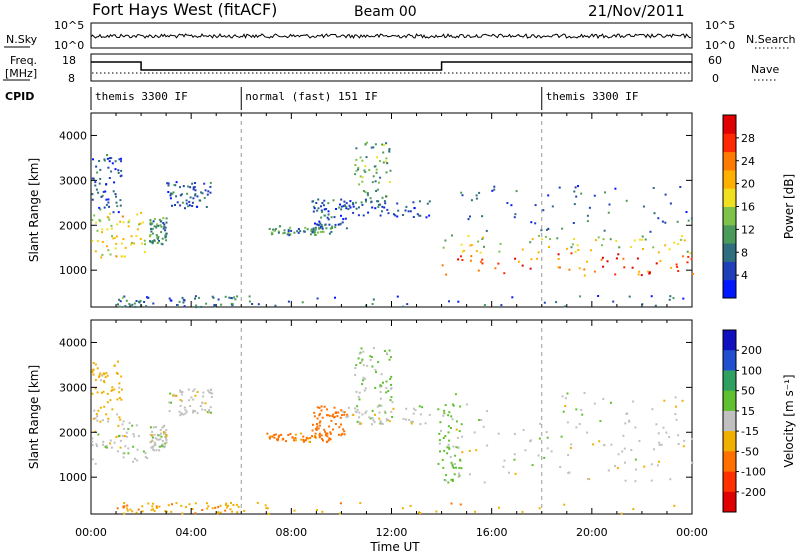 The width and height of the screenshot is (800, 554). What do you see at coordinates (73, 432) in the screenshot?
I see `y-tick-label: 2000` at bounding box center [73, 432].